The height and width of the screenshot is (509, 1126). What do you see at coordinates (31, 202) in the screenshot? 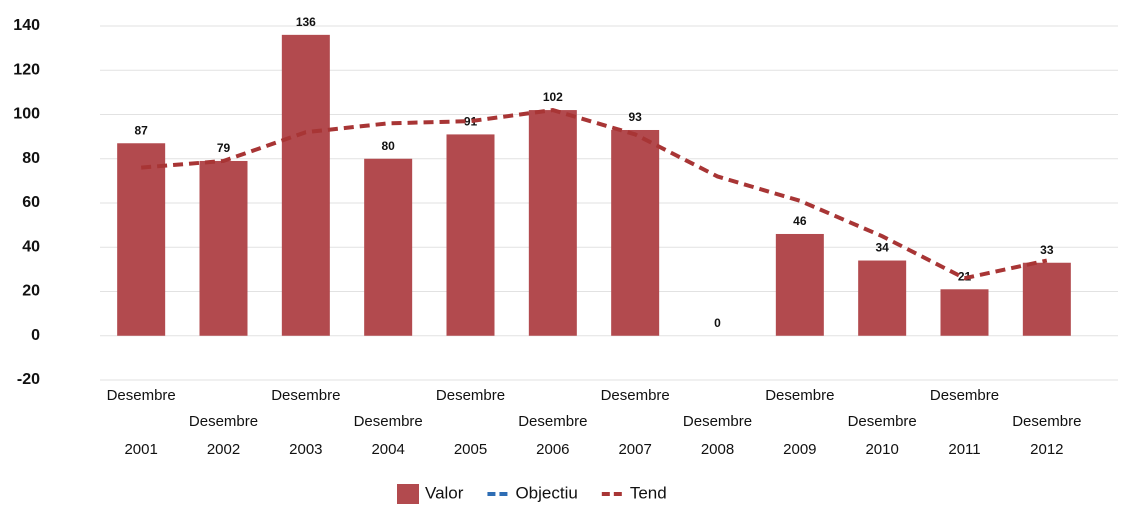
I see `y-tick-label: 60` at bounding box center [31, 202].